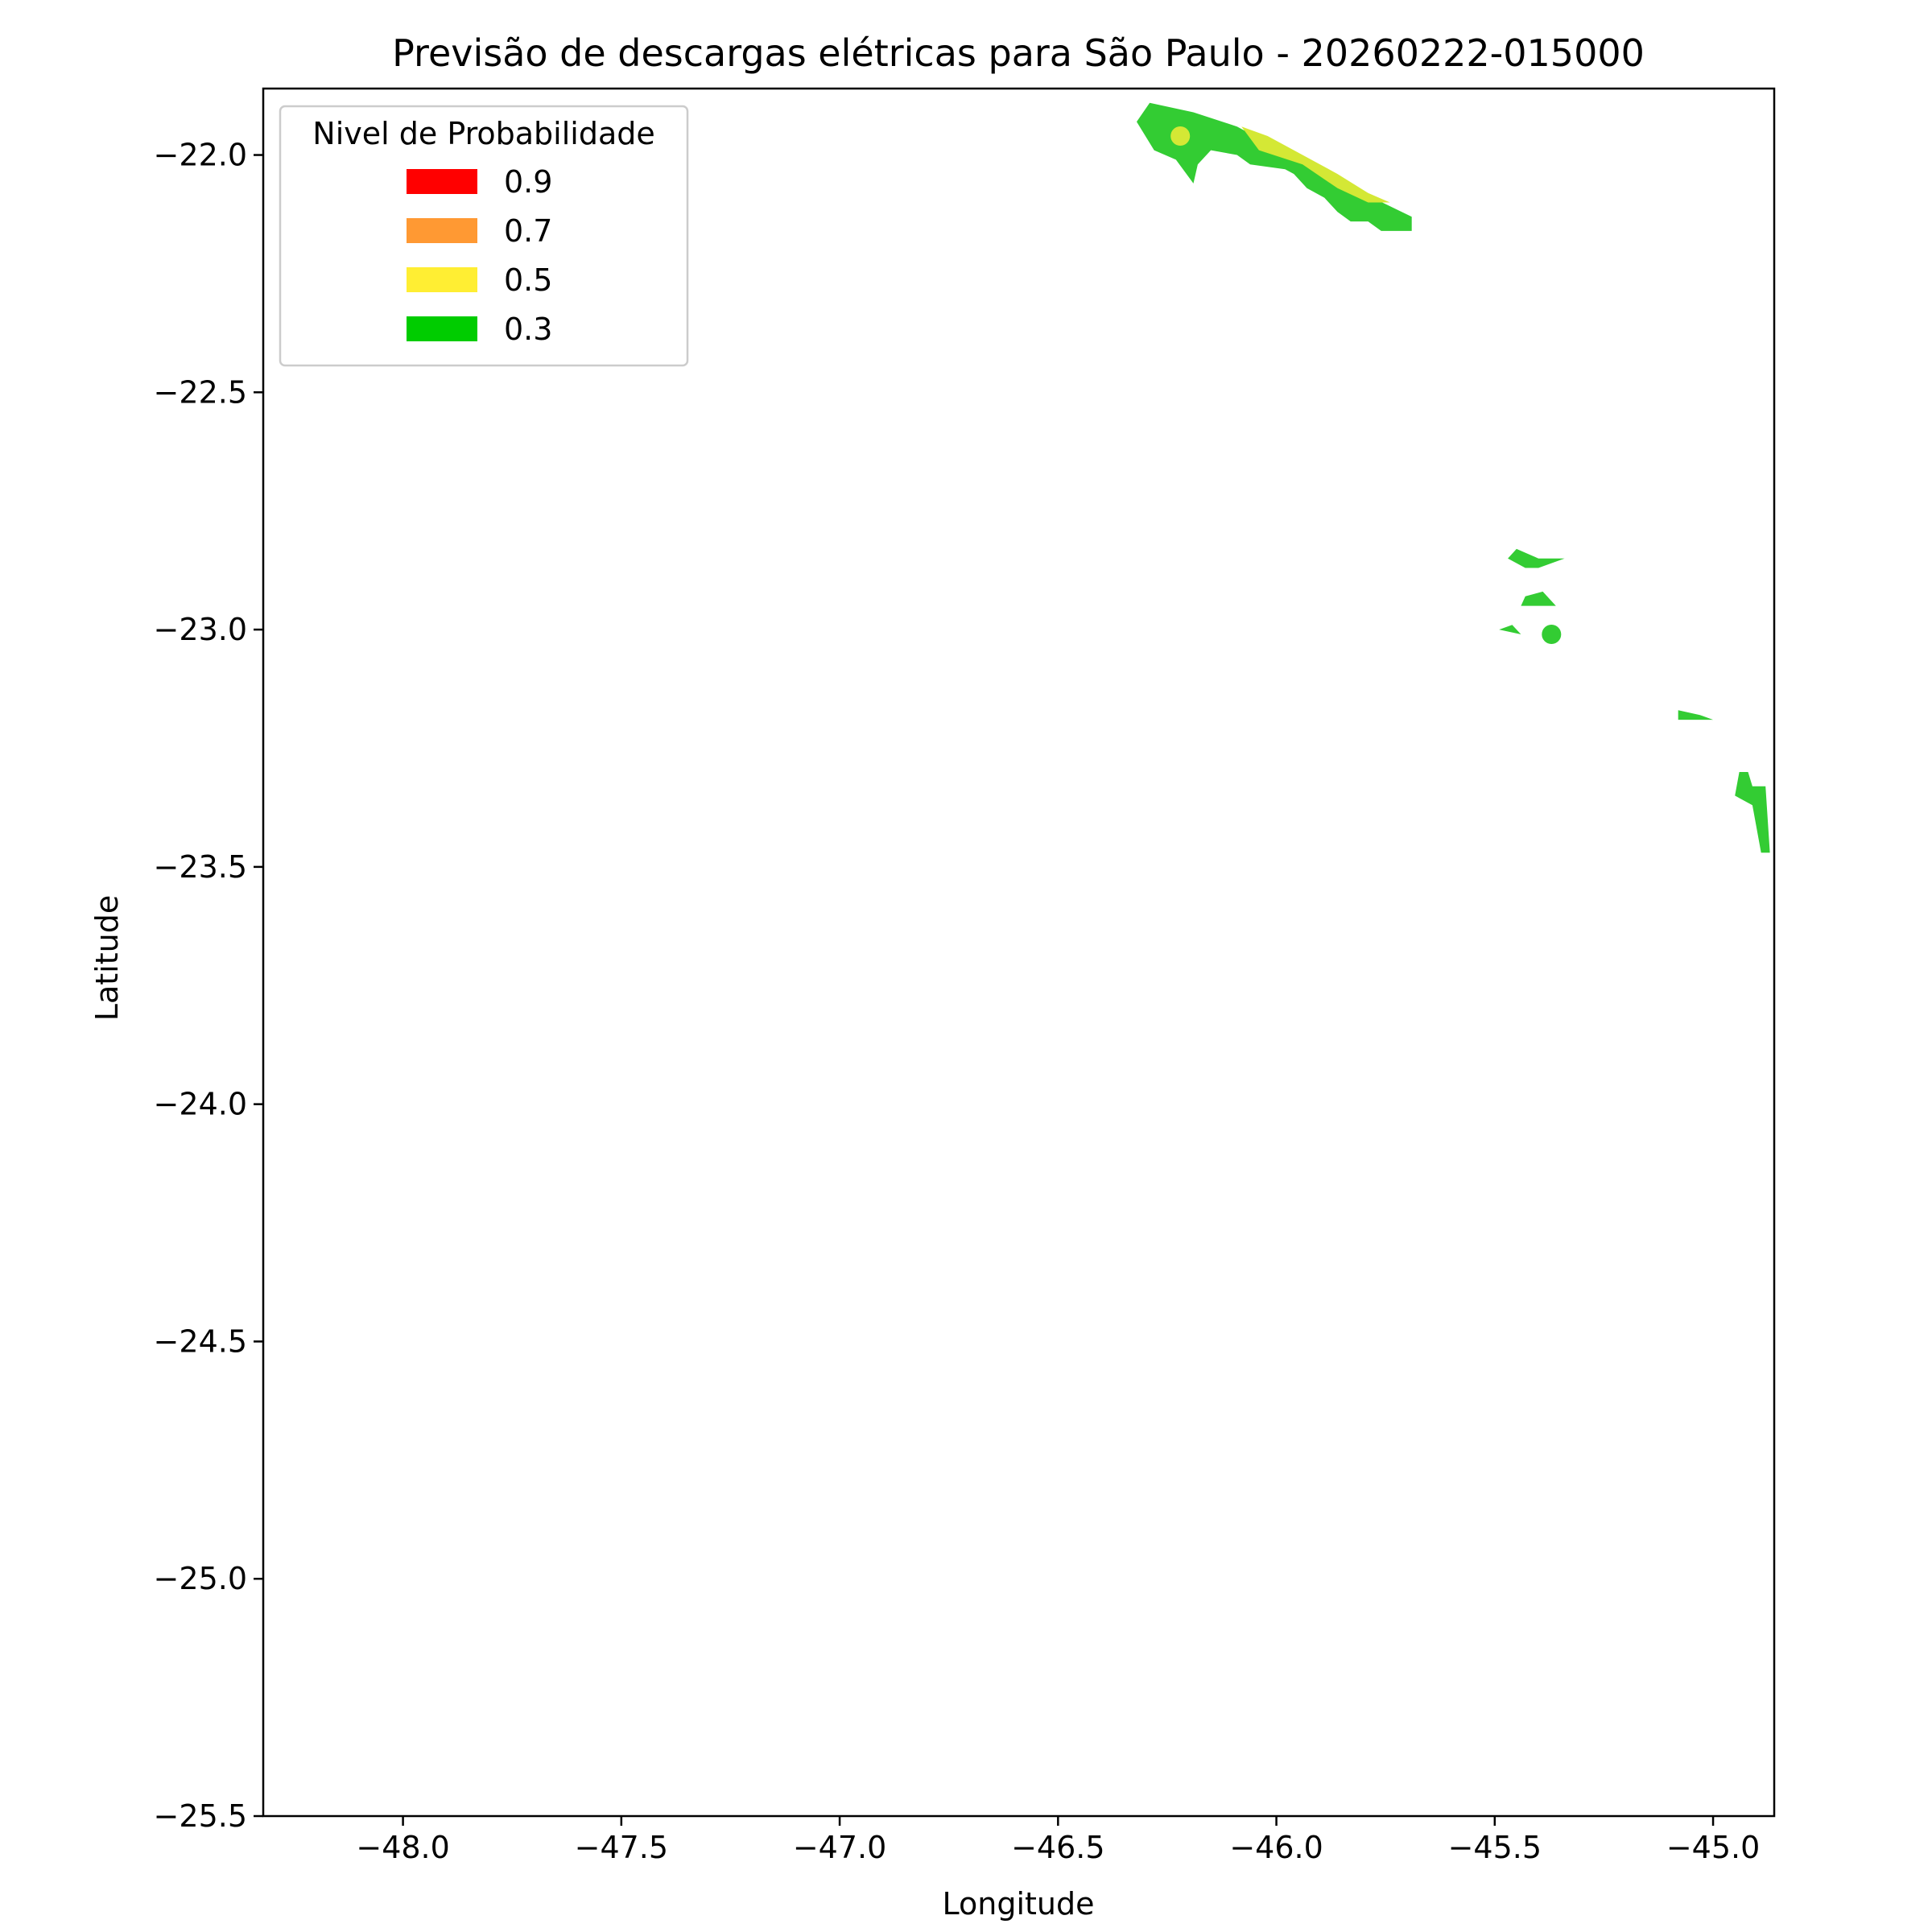 The image size is (1932, 1932). Describe the element at coordinates (839, 1848) in the screenshot. I see `x-tick-label: −47.0` at that location.